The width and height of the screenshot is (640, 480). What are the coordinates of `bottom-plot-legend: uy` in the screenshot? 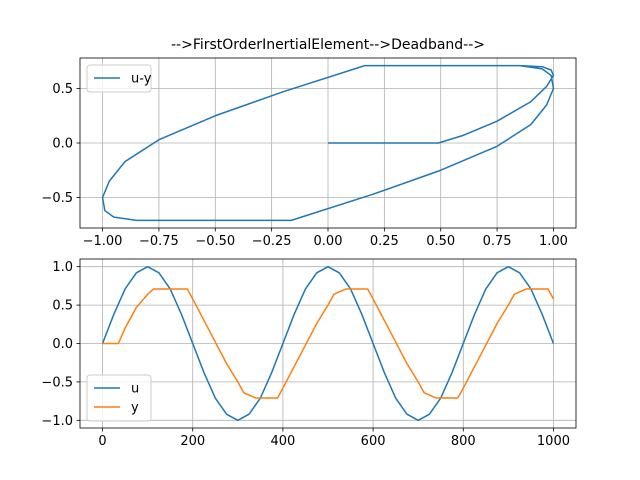 It's located at (119, 398).